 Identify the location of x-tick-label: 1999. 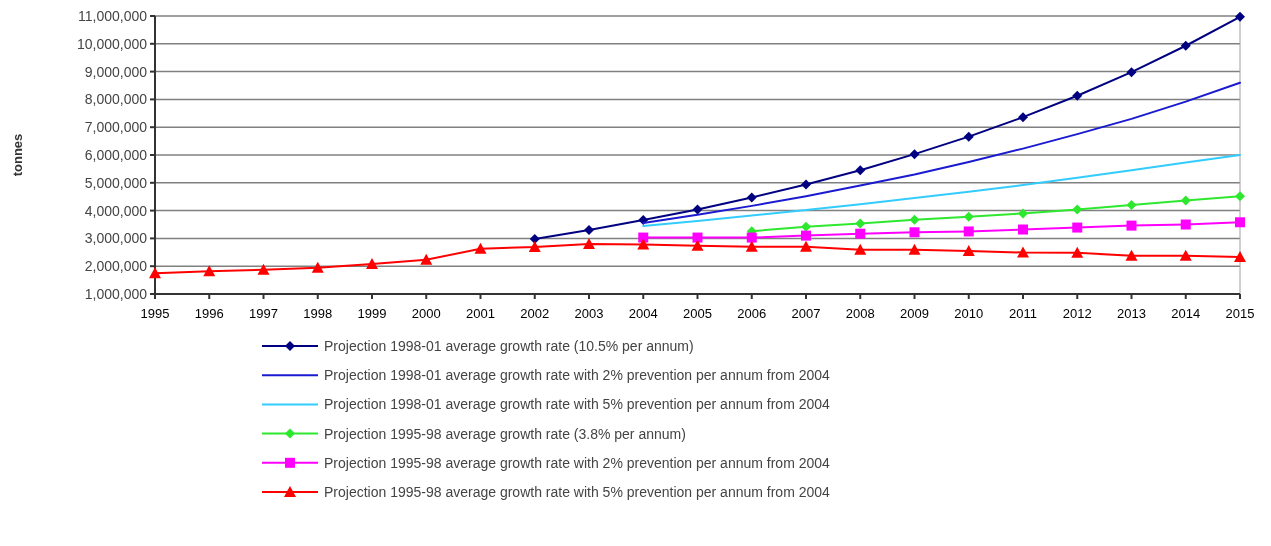
(372, 313).